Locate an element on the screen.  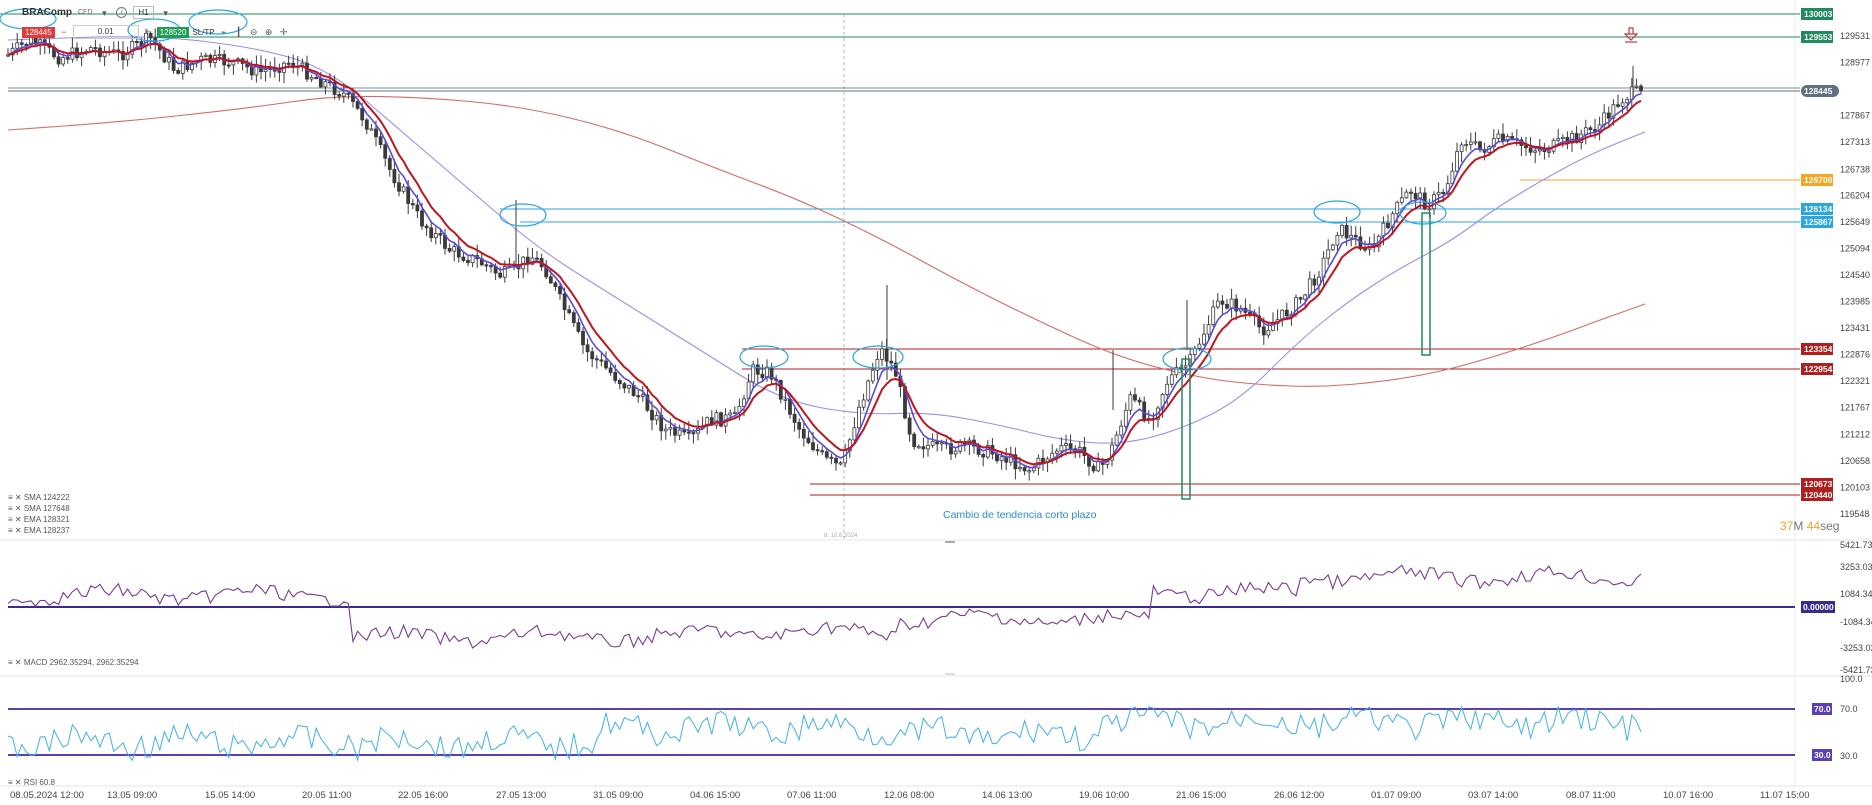
crosshair-icon: ✛ is located at coordinates (283, 32).